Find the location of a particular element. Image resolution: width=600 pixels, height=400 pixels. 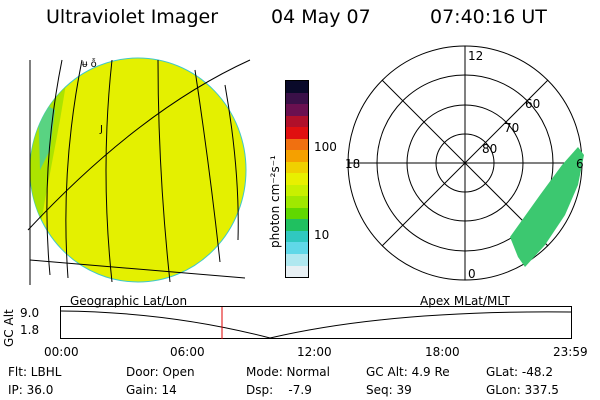

info-ip: IP: 36.0 is located at coordinates (31, 390).